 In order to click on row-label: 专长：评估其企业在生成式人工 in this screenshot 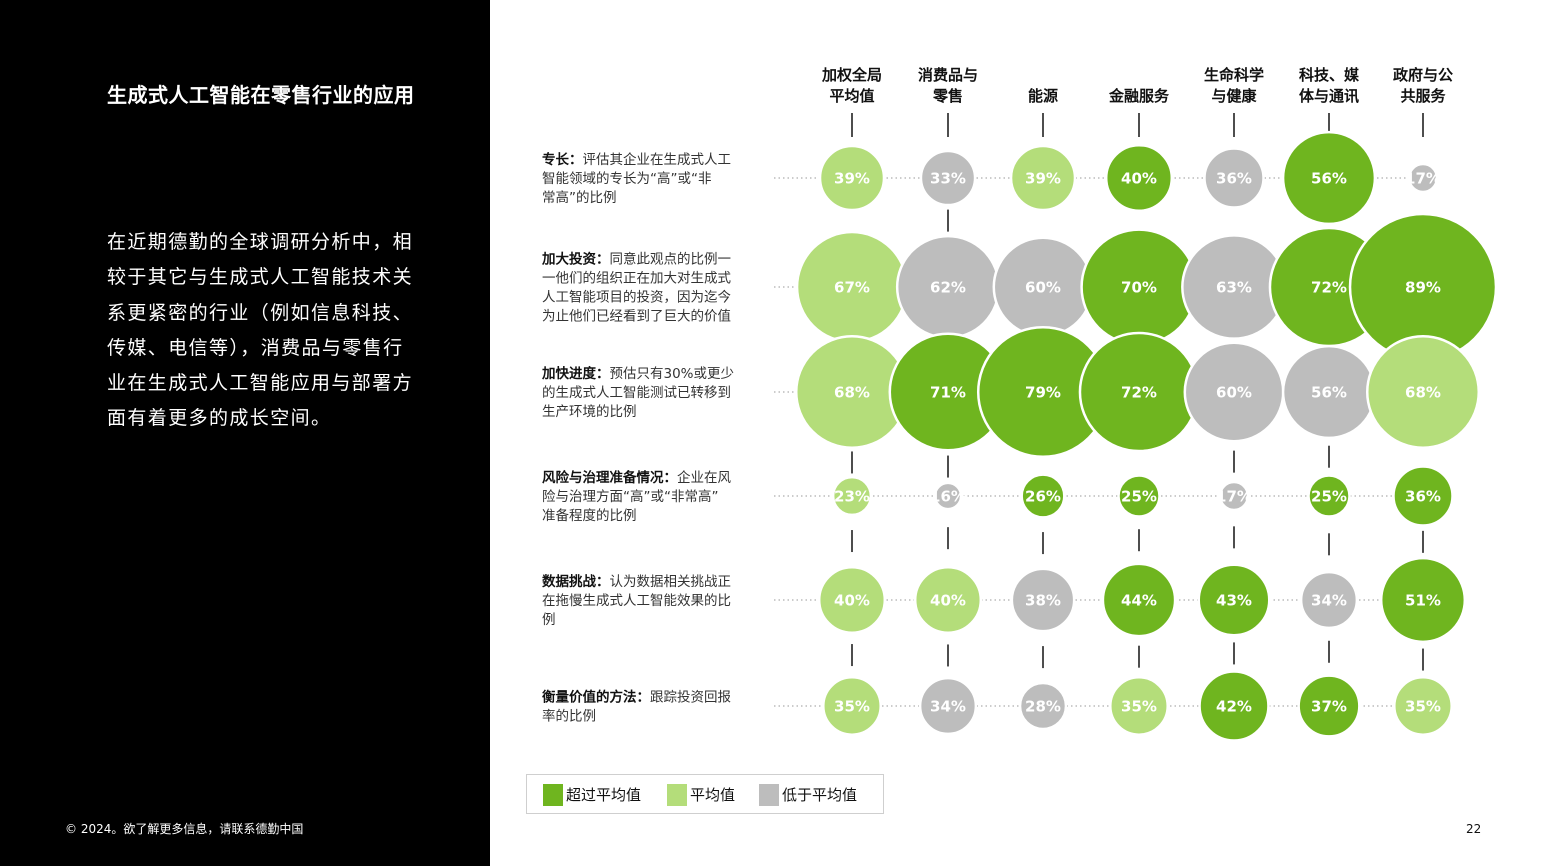, I will do `click(636, 159)`.